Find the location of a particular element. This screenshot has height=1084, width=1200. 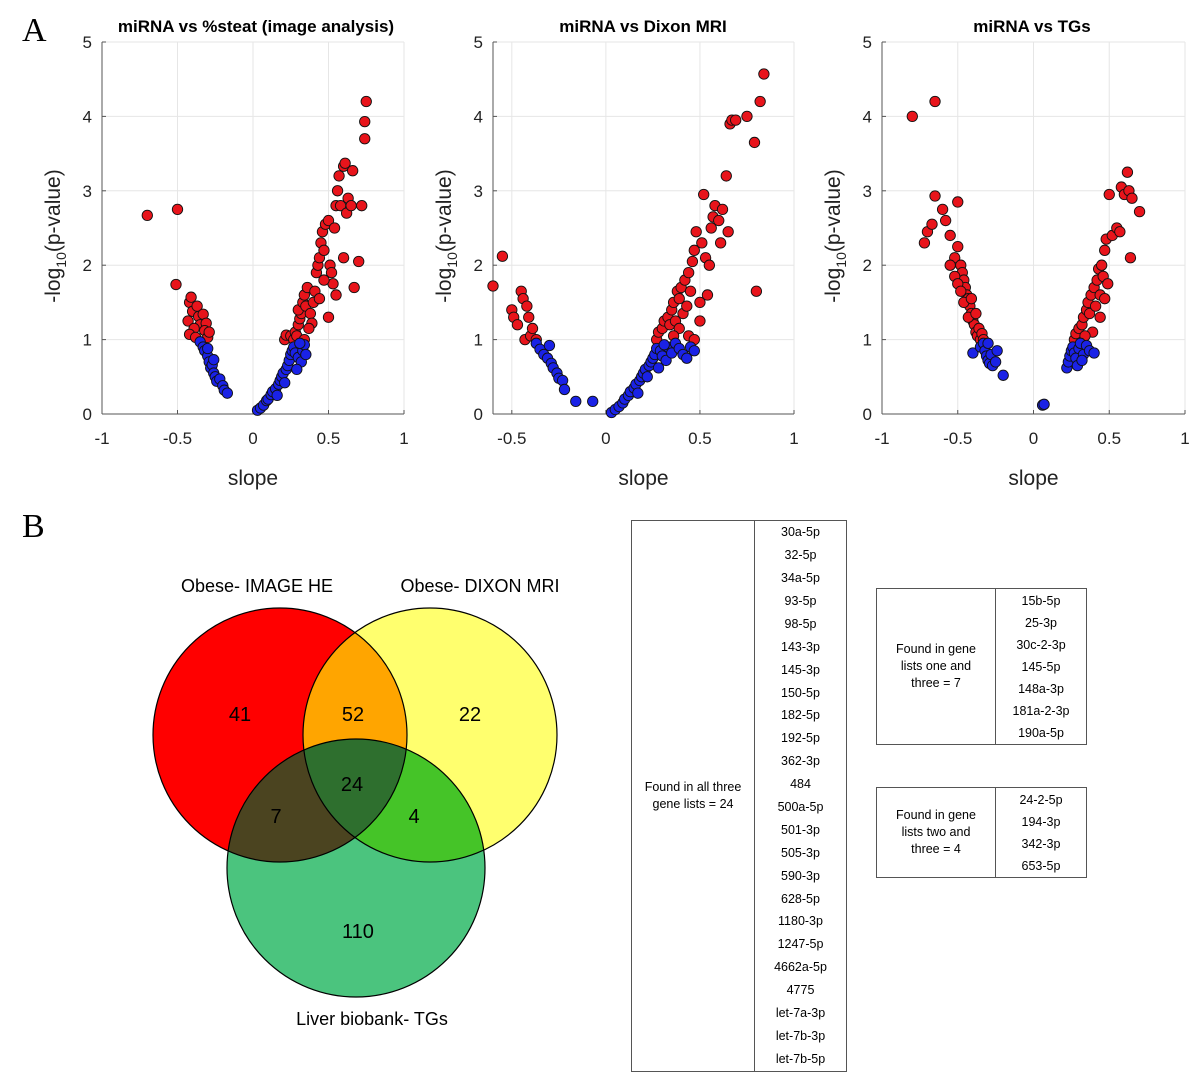

table-23-item: 194-3p is located at coordinates (1041, 821).